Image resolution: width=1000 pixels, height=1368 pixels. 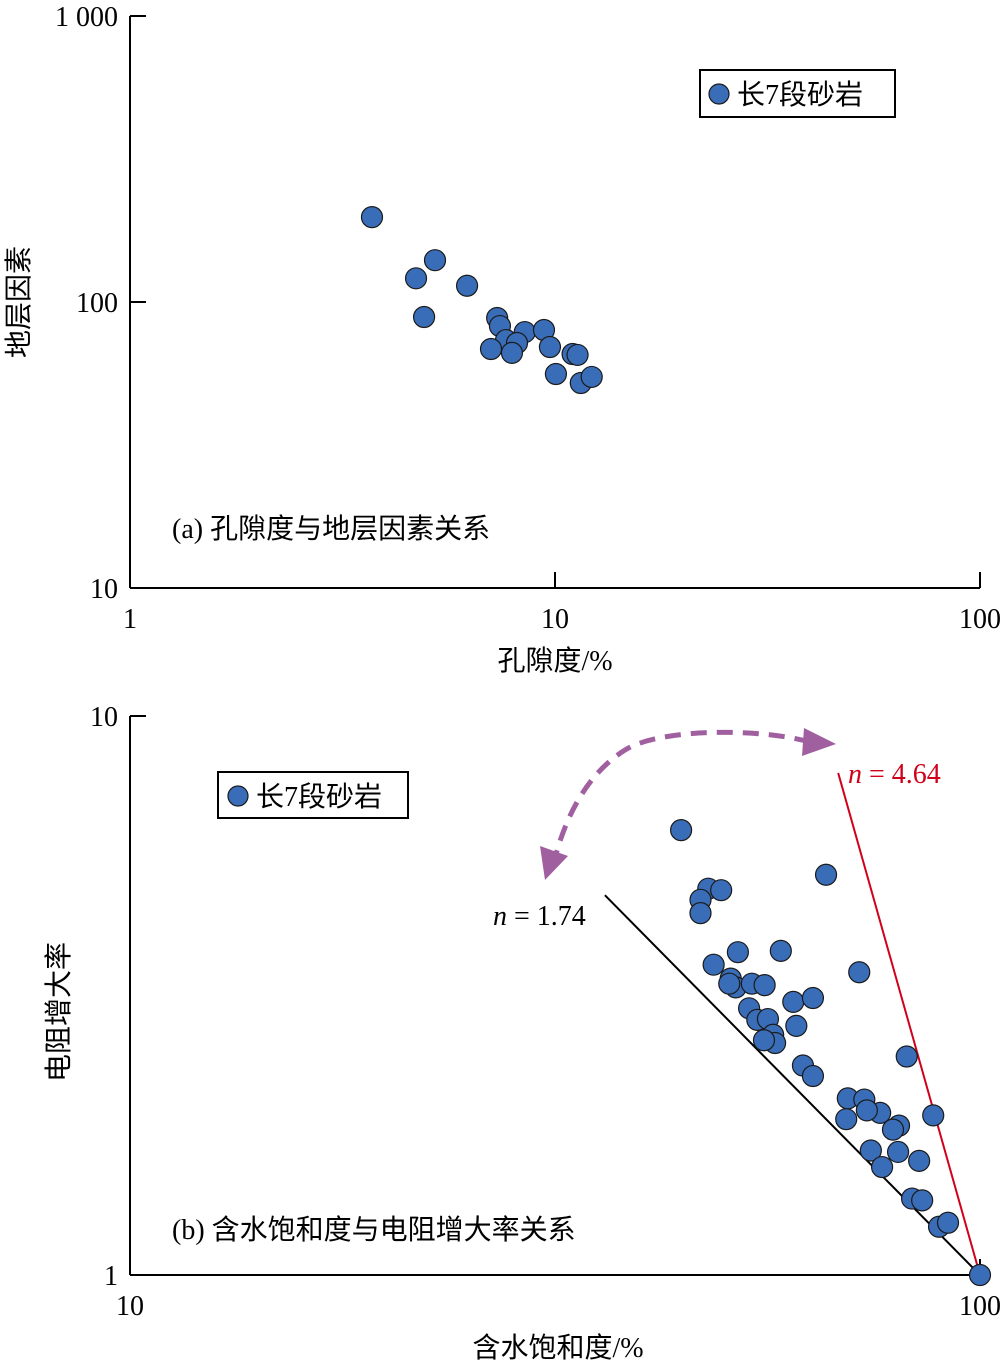 What do you see at coordinates (111, 1276) in the screenshot?
I see `y-tick-label: 1` at bounding box center [111, 1276].